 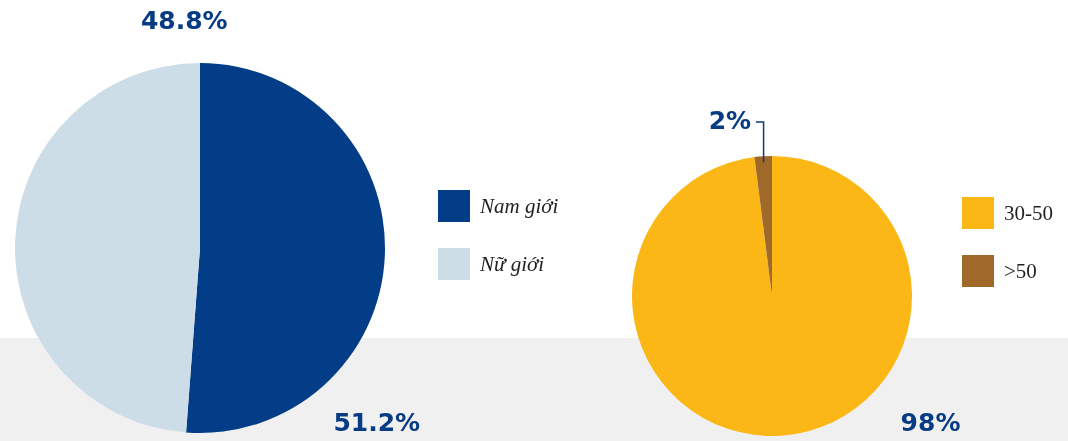 What do you see at coordinates (519, 206) in the screenshot?
I see `legend-label: Nam giới` at bounding box center [519, 206].